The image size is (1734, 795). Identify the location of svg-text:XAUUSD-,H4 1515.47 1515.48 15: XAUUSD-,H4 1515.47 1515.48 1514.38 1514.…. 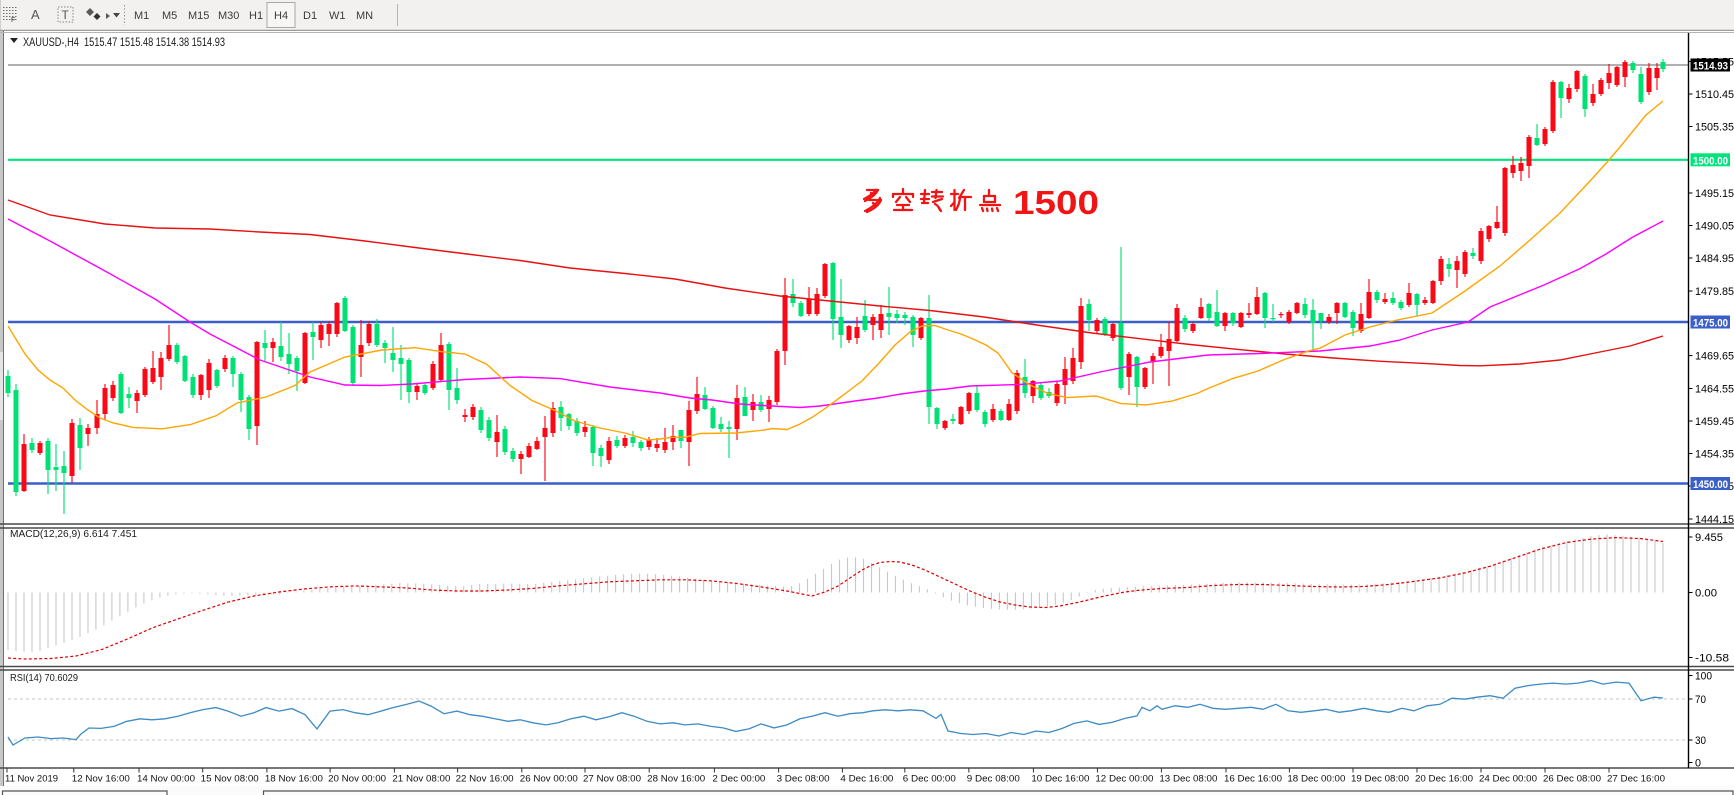
(124, 42).